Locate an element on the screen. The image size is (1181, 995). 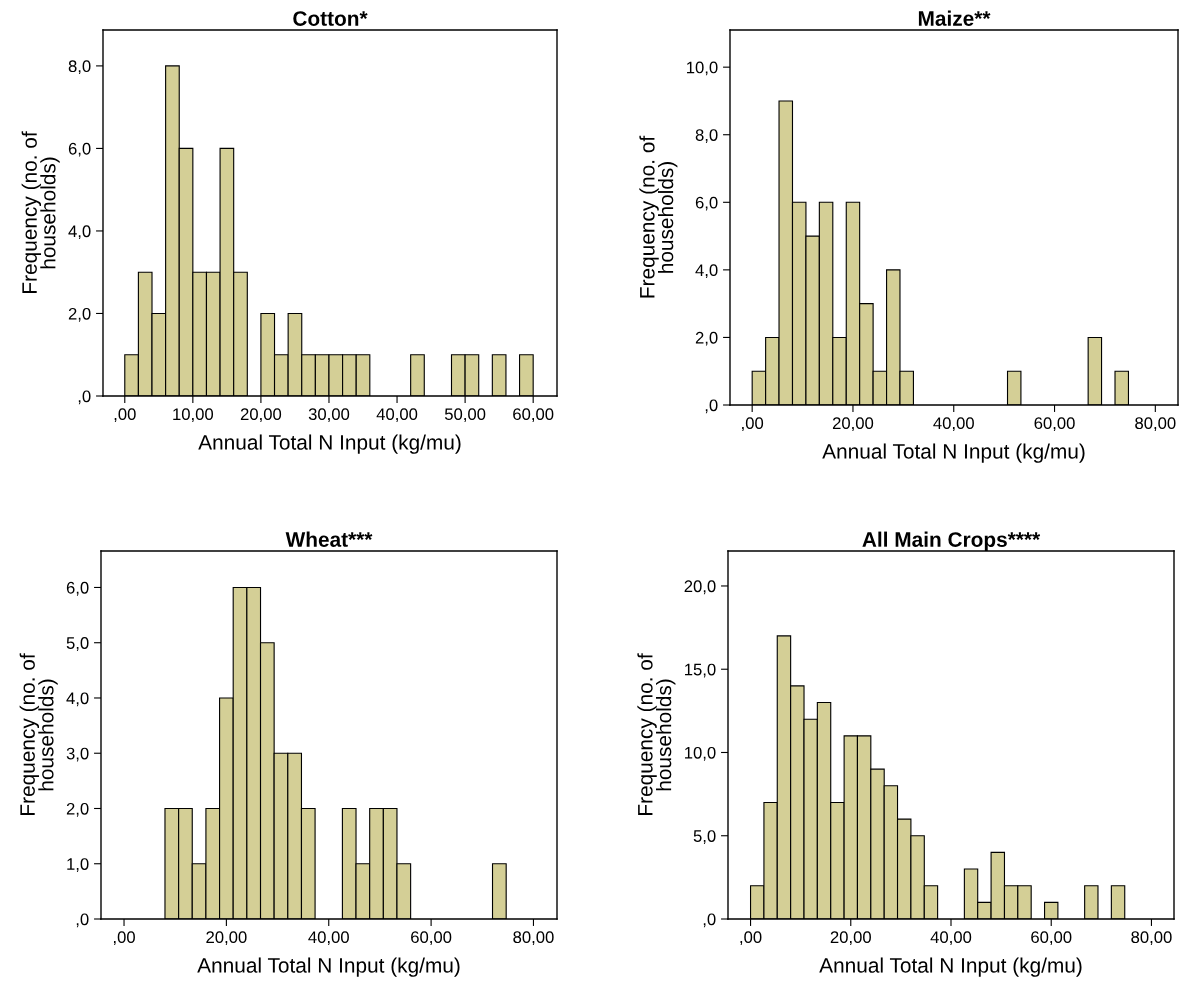
chart-title: Cotton* is located at coordinates (330, 18).